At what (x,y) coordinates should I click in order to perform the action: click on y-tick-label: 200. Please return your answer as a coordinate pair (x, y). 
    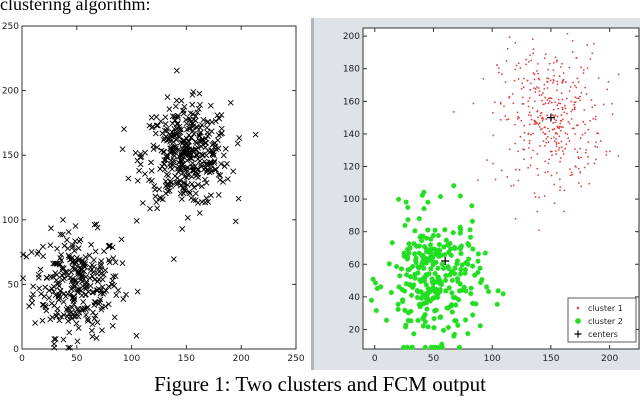
    Looking at the image, I should click on (351, 37).